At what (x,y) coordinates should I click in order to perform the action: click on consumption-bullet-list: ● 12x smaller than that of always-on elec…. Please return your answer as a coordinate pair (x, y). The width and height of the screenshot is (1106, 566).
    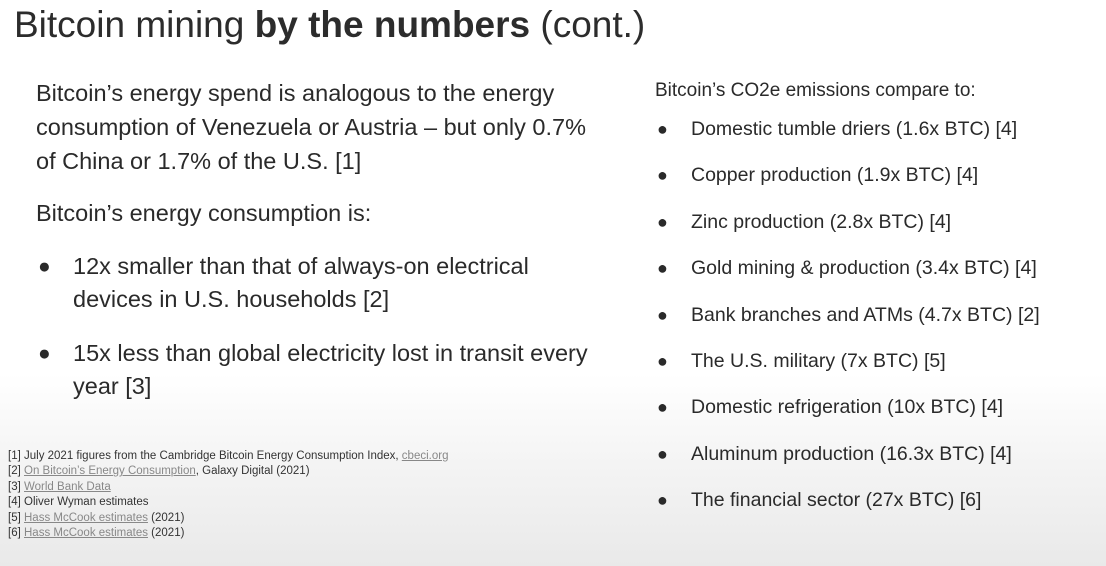
    Looking at the image, I should click on (316, 326).